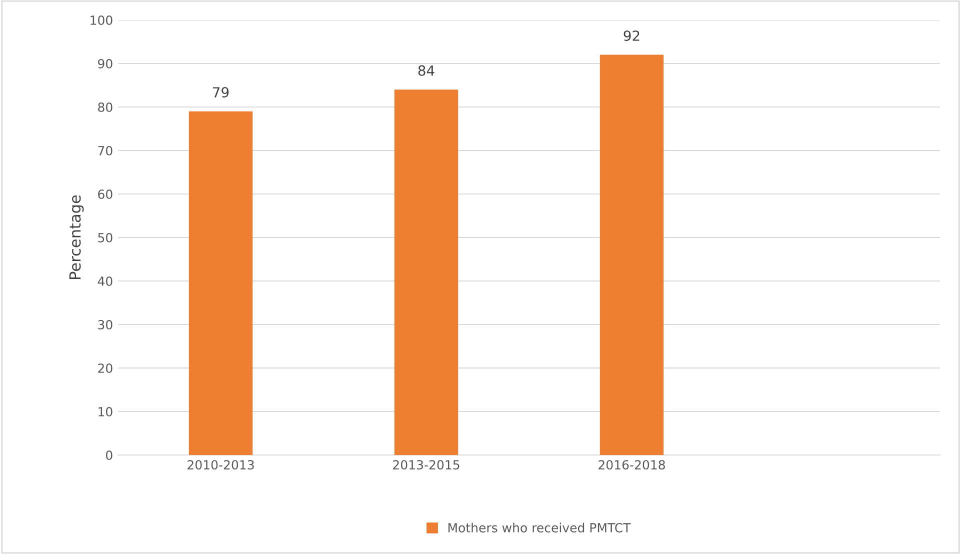  What do you see at coordinates (105, 237) in the screenshot?
I see `y-tick-label: 50` at bounding box center [105, 237].